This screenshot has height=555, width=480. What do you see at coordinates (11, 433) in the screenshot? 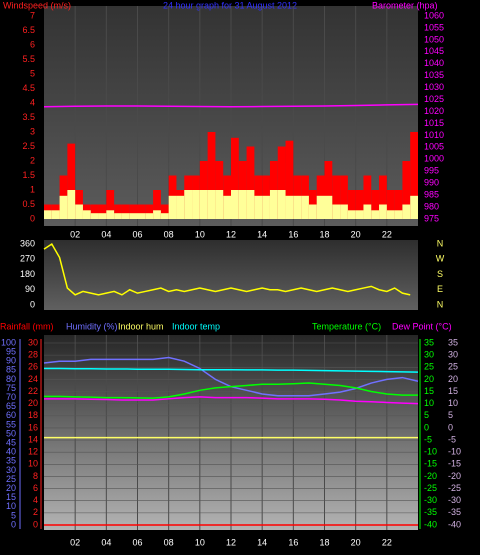
I see `y-tick-label: 50` at bounding box center [11, 433].